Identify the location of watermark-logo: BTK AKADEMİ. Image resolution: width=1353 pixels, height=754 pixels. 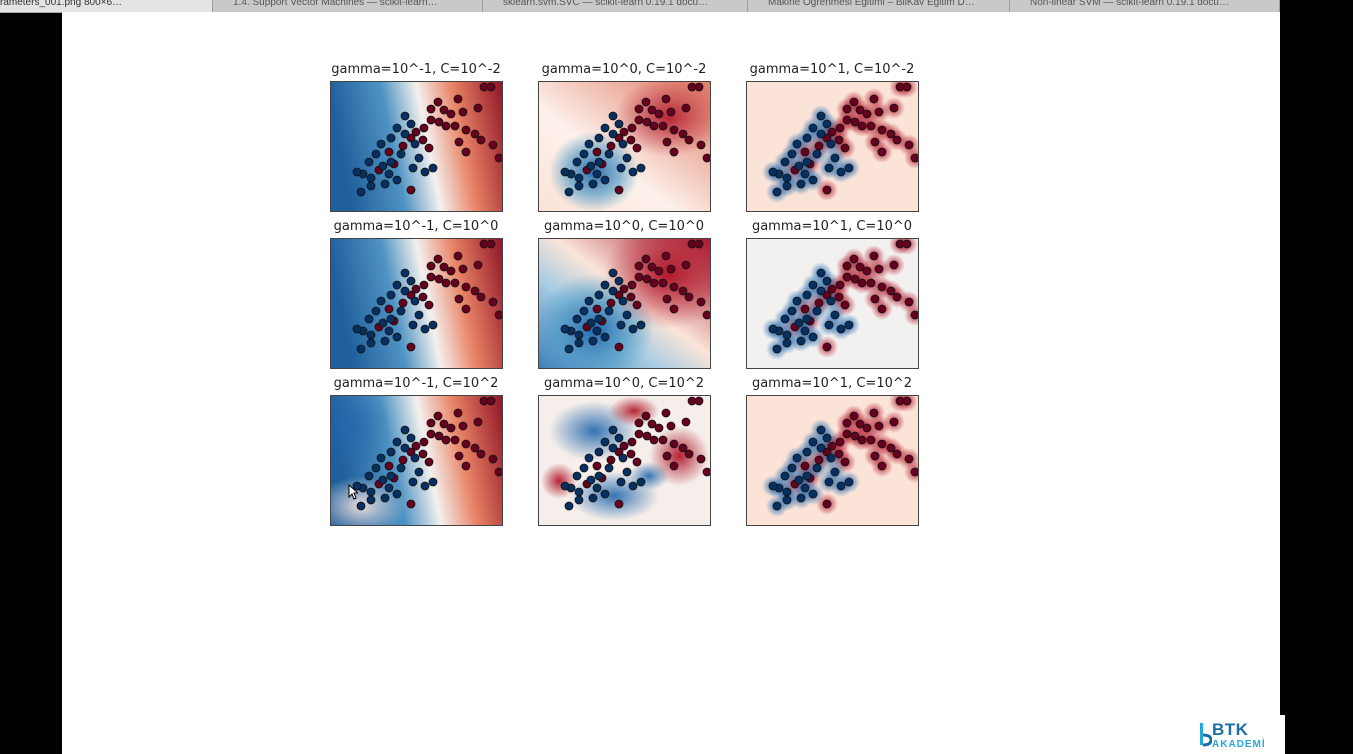
(1237, 734).